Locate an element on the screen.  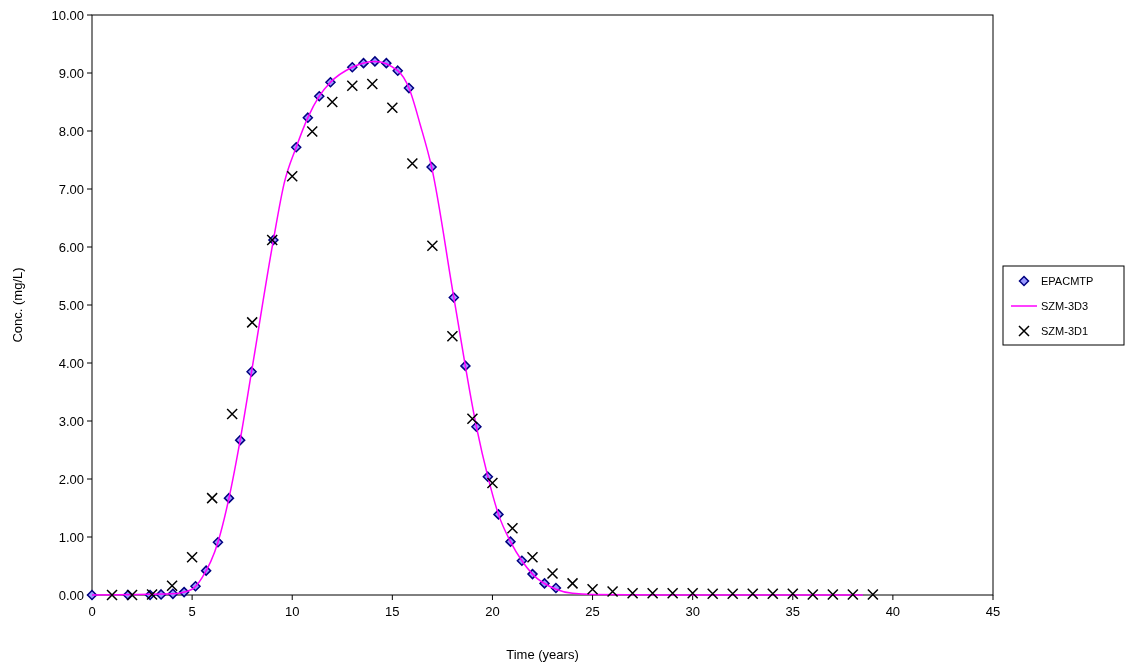
y-tick-label: 1.00 is located at coordinates (71, 537).